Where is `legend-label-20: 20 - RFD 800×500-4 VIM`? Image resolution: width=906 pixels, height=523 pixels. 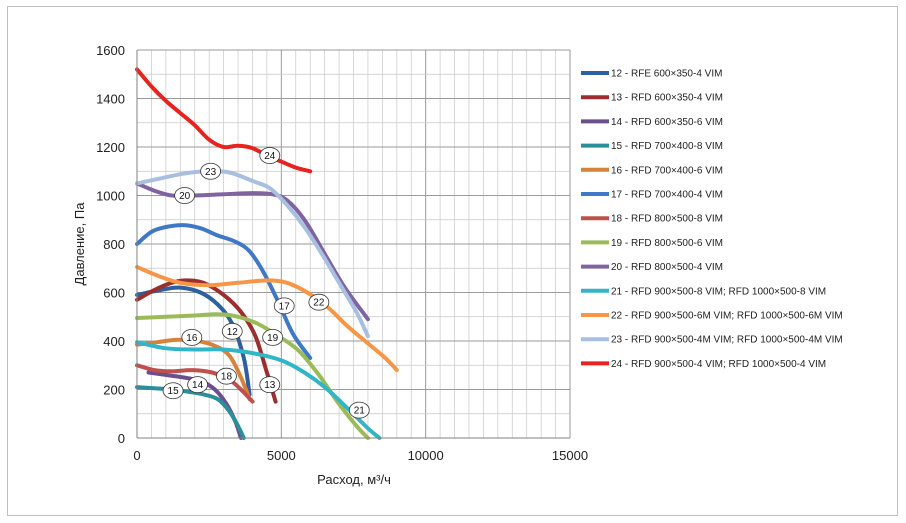 legend-label-20: 20 - RFD 800×500-4 VIM is located at coordinates (667, 267).